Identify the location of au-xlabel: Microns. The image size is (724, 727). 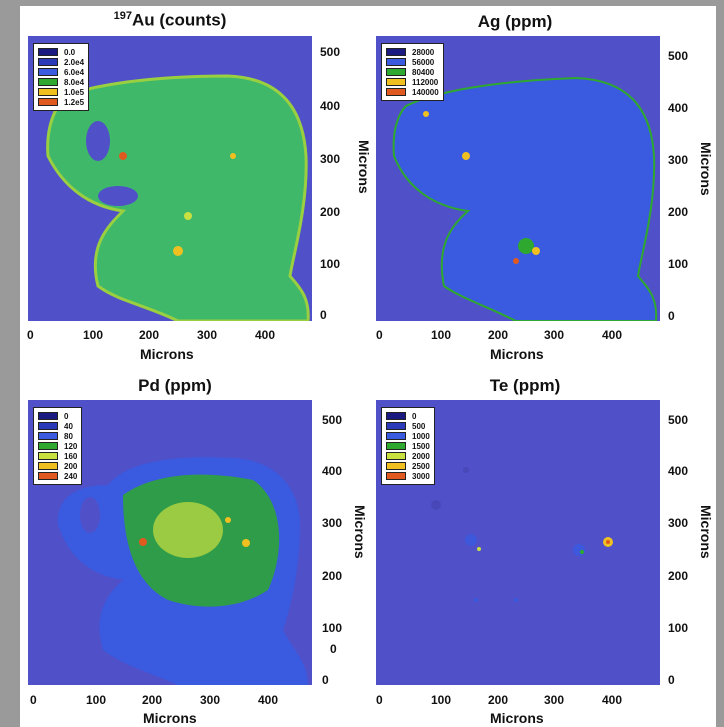
(167, 354).